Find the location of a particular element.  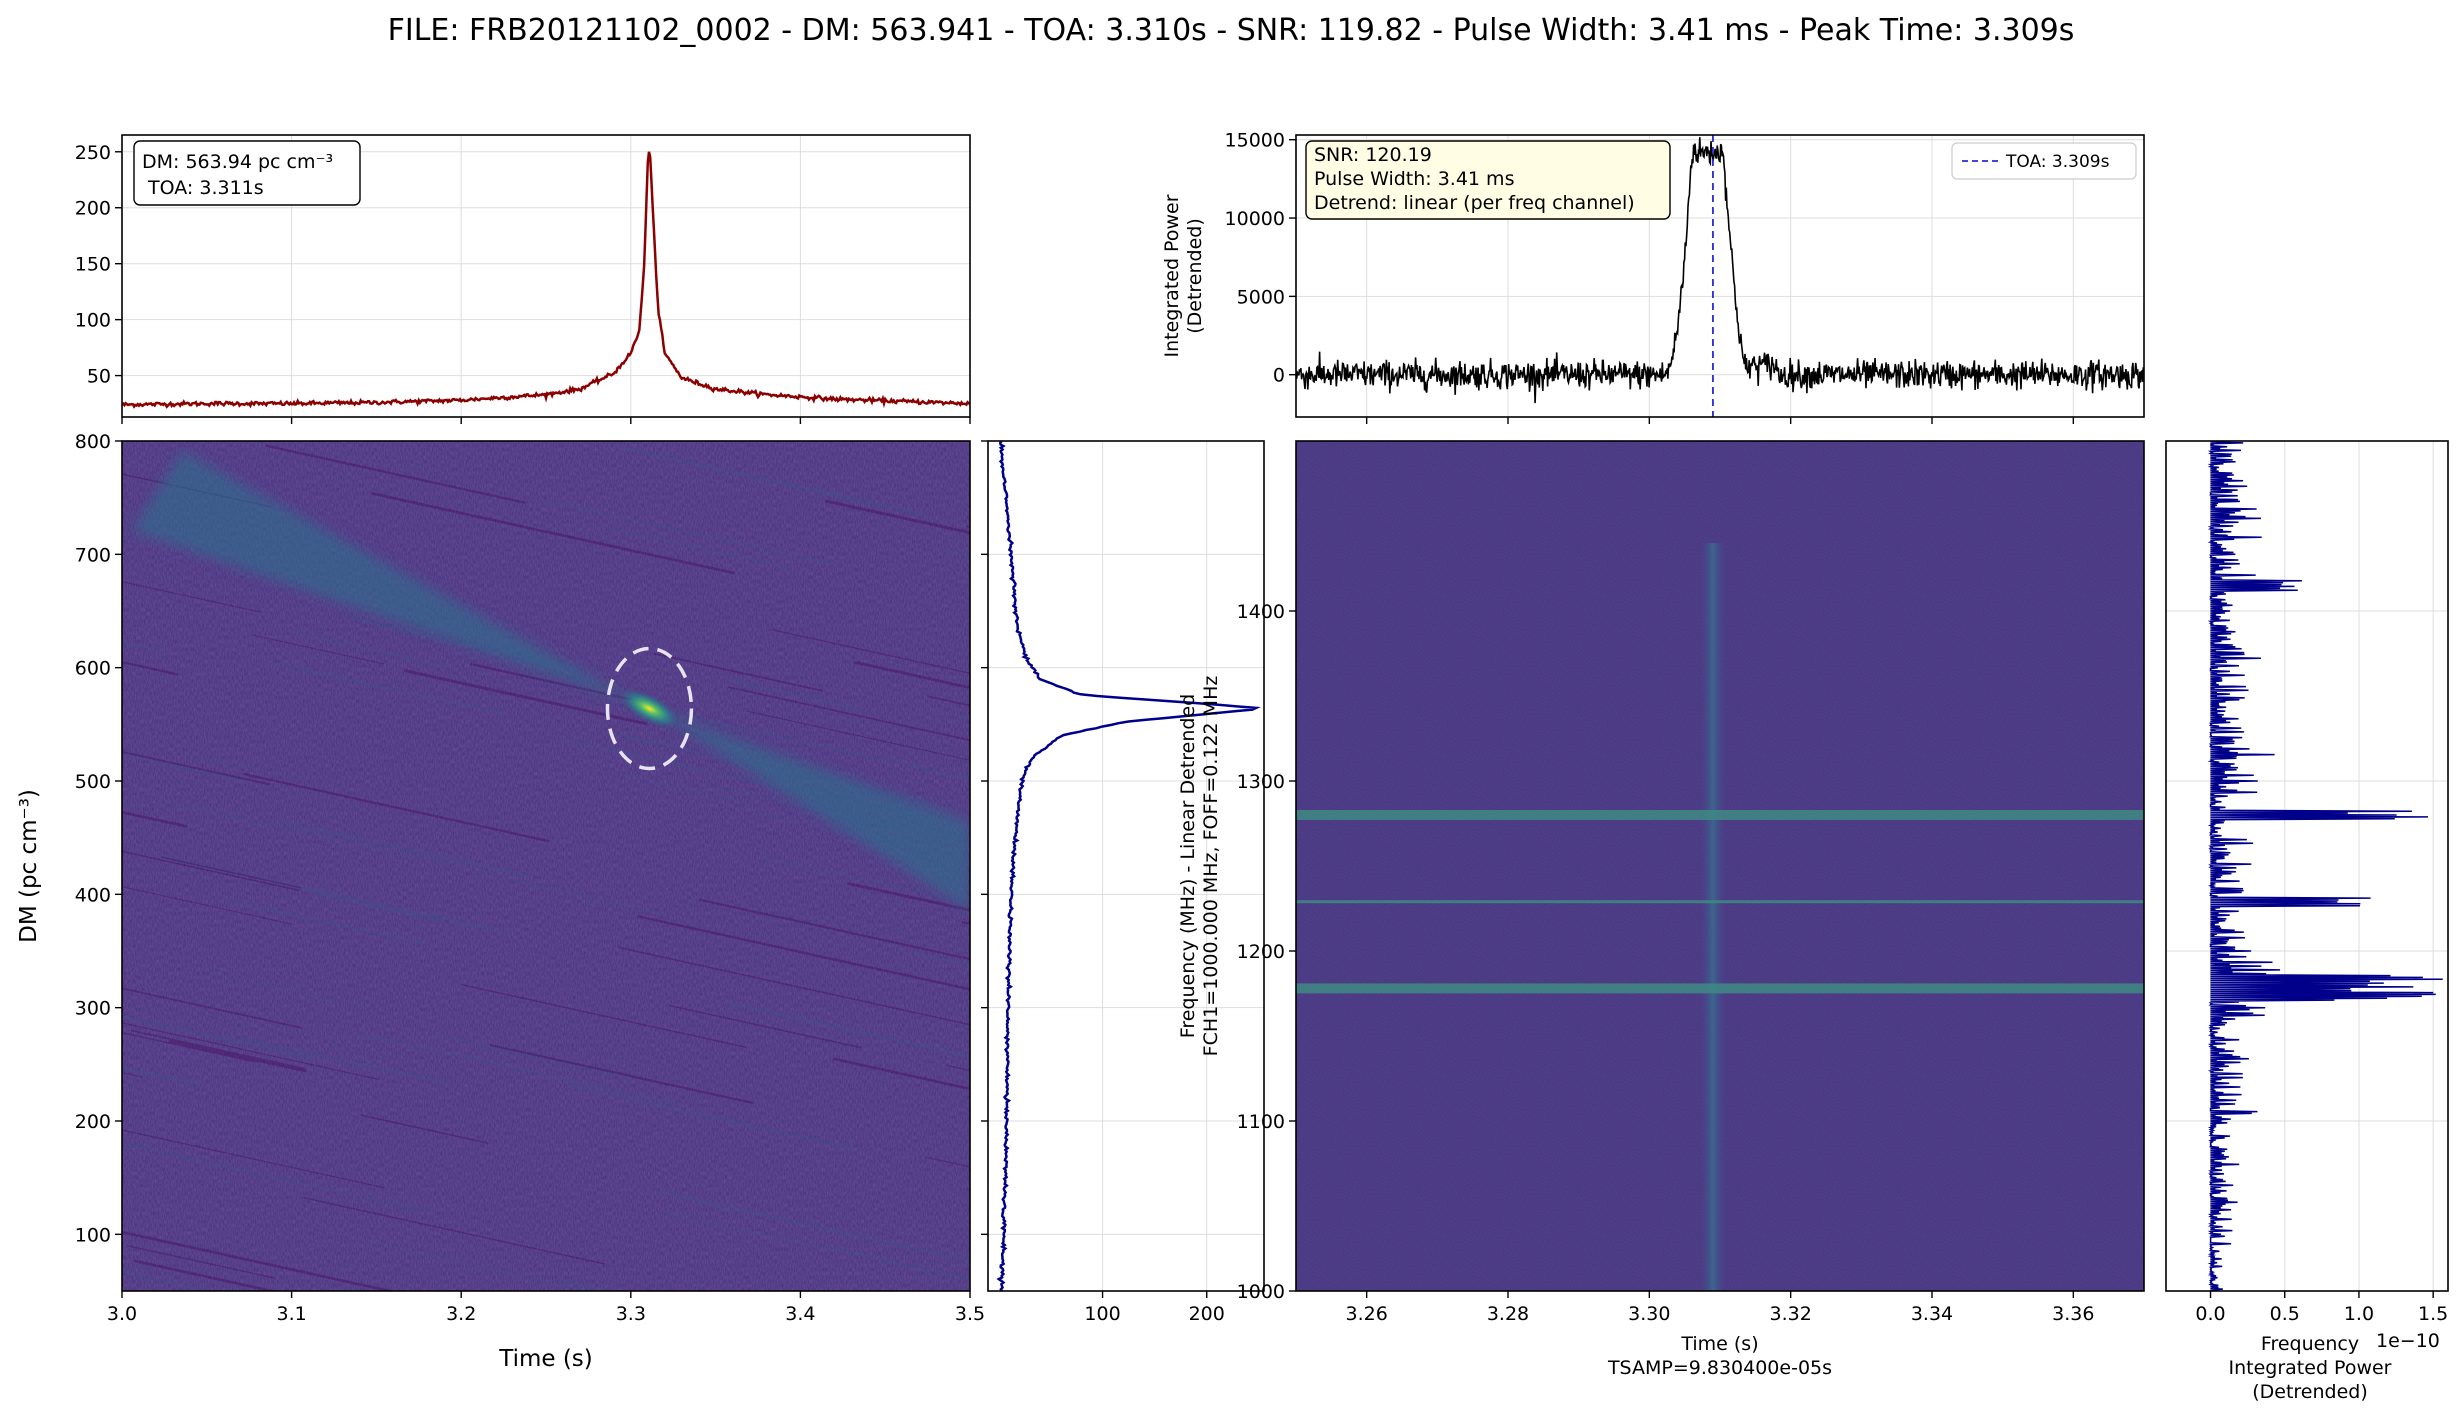

x-tick-label: 200 is located at coordinates (1207, 1314).